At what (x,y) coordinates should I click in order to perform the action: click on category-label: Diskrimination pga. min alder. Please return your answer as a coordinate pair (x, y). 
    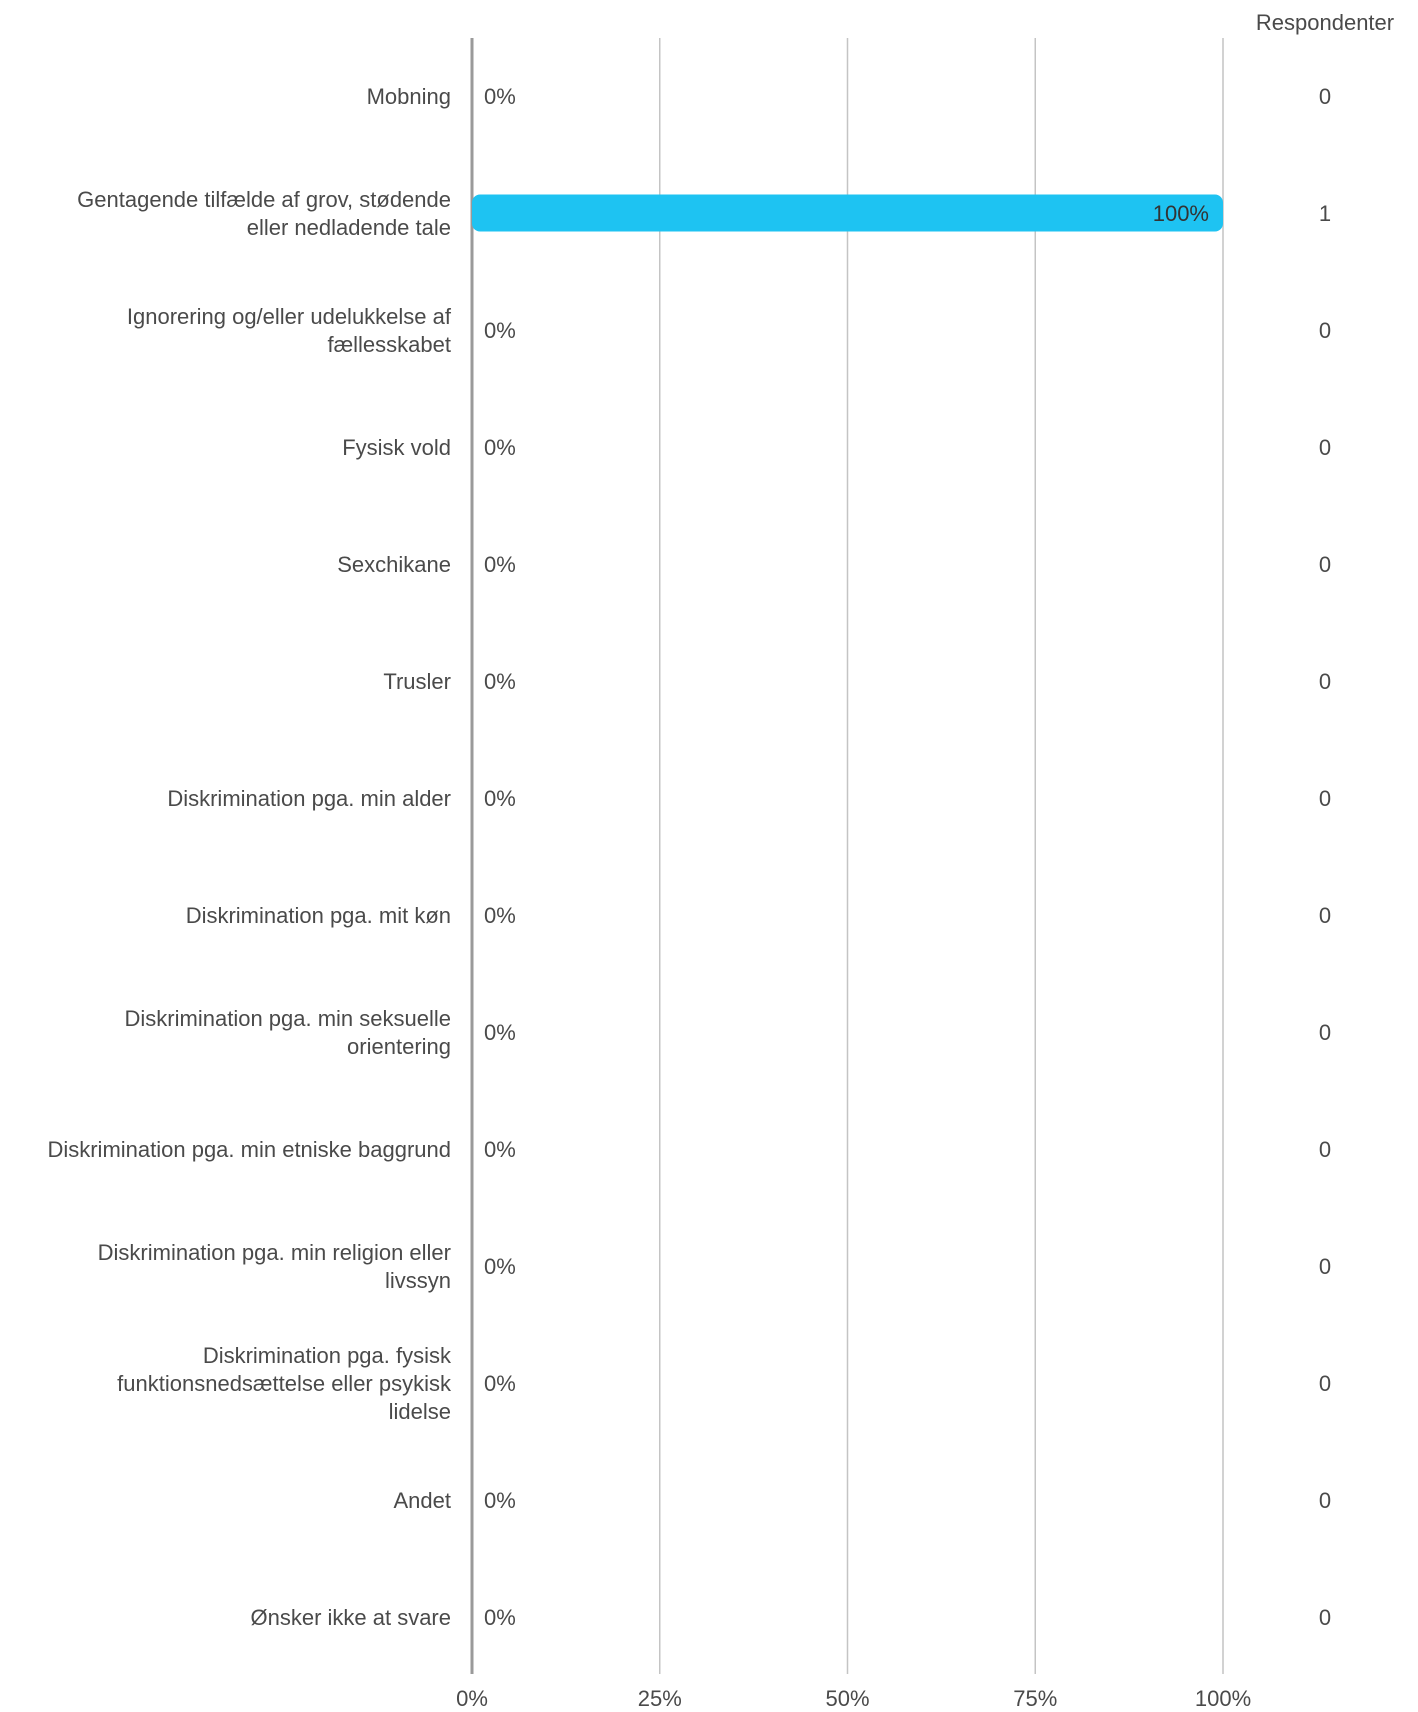
    Looking at the image, I should click on (309, 798).